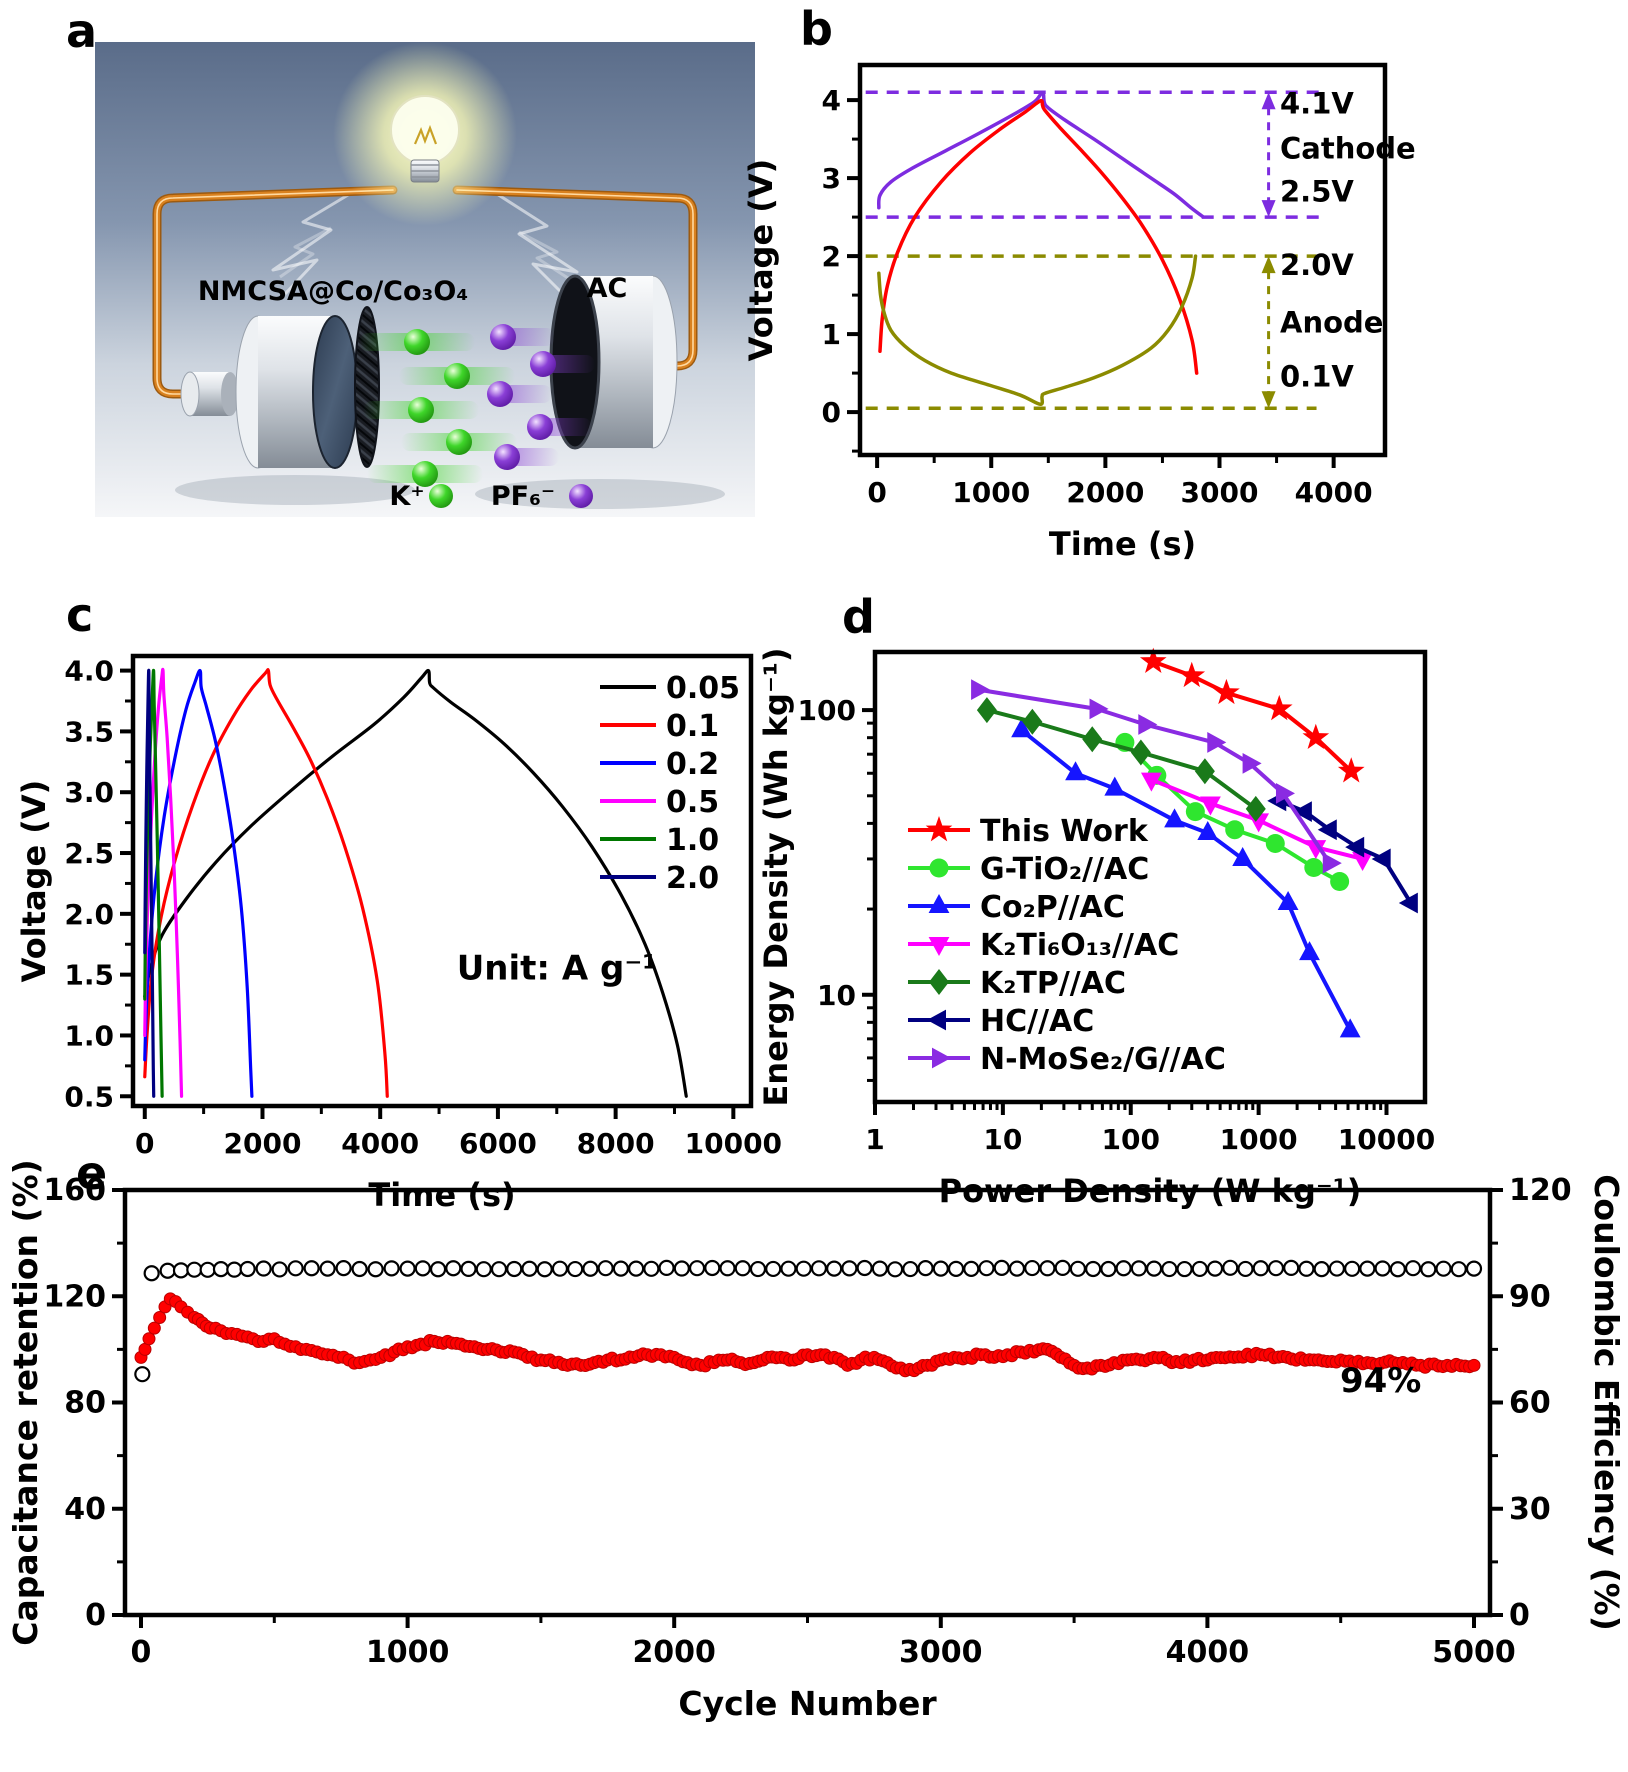  Describe the element at coordinates (1317, 192) in the screenshot. I see `svg-text: 2.5V` at that location.